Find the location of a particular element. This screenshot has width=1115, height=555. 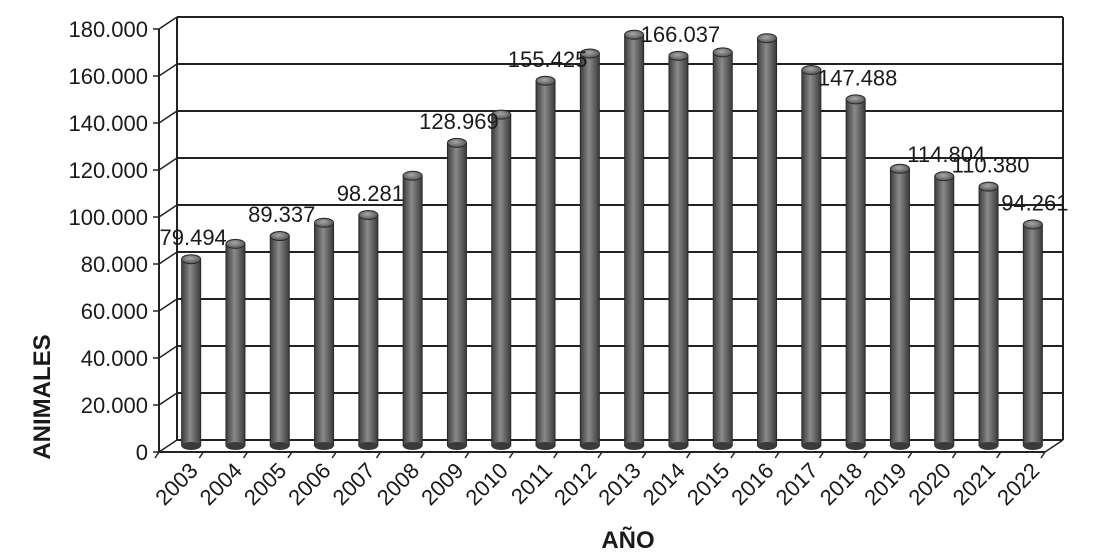

data-label: 94.261 is located at coordinates (1034, 202).